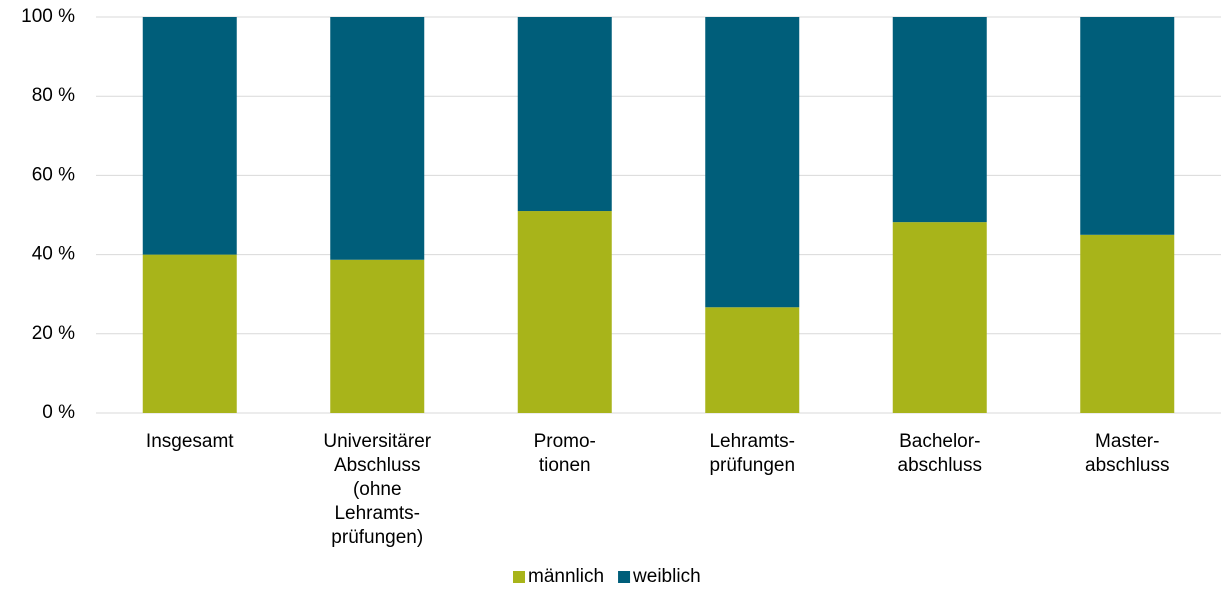  Describe the element at coordinates (53, 254) in the screenshot. I see `y-tick-label: 40 %` at that location.